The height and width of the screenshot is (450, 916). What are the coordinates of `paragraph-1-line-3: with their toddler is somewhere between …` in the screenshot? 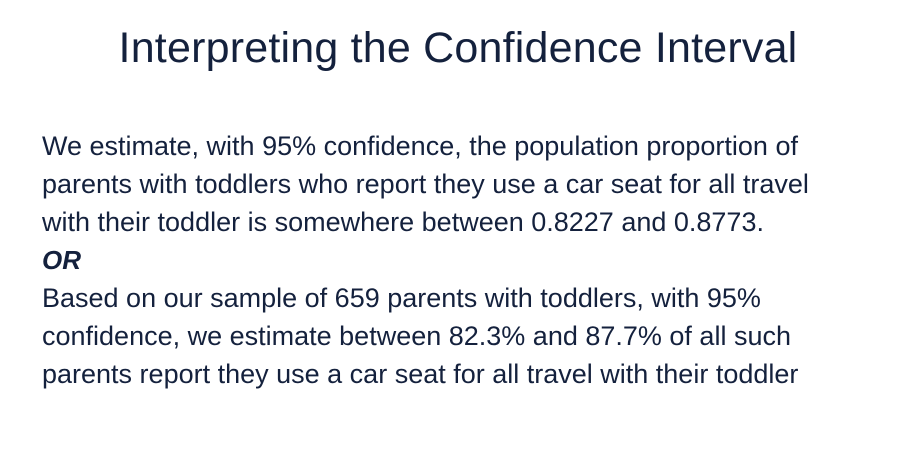 It's located at (403, 222).